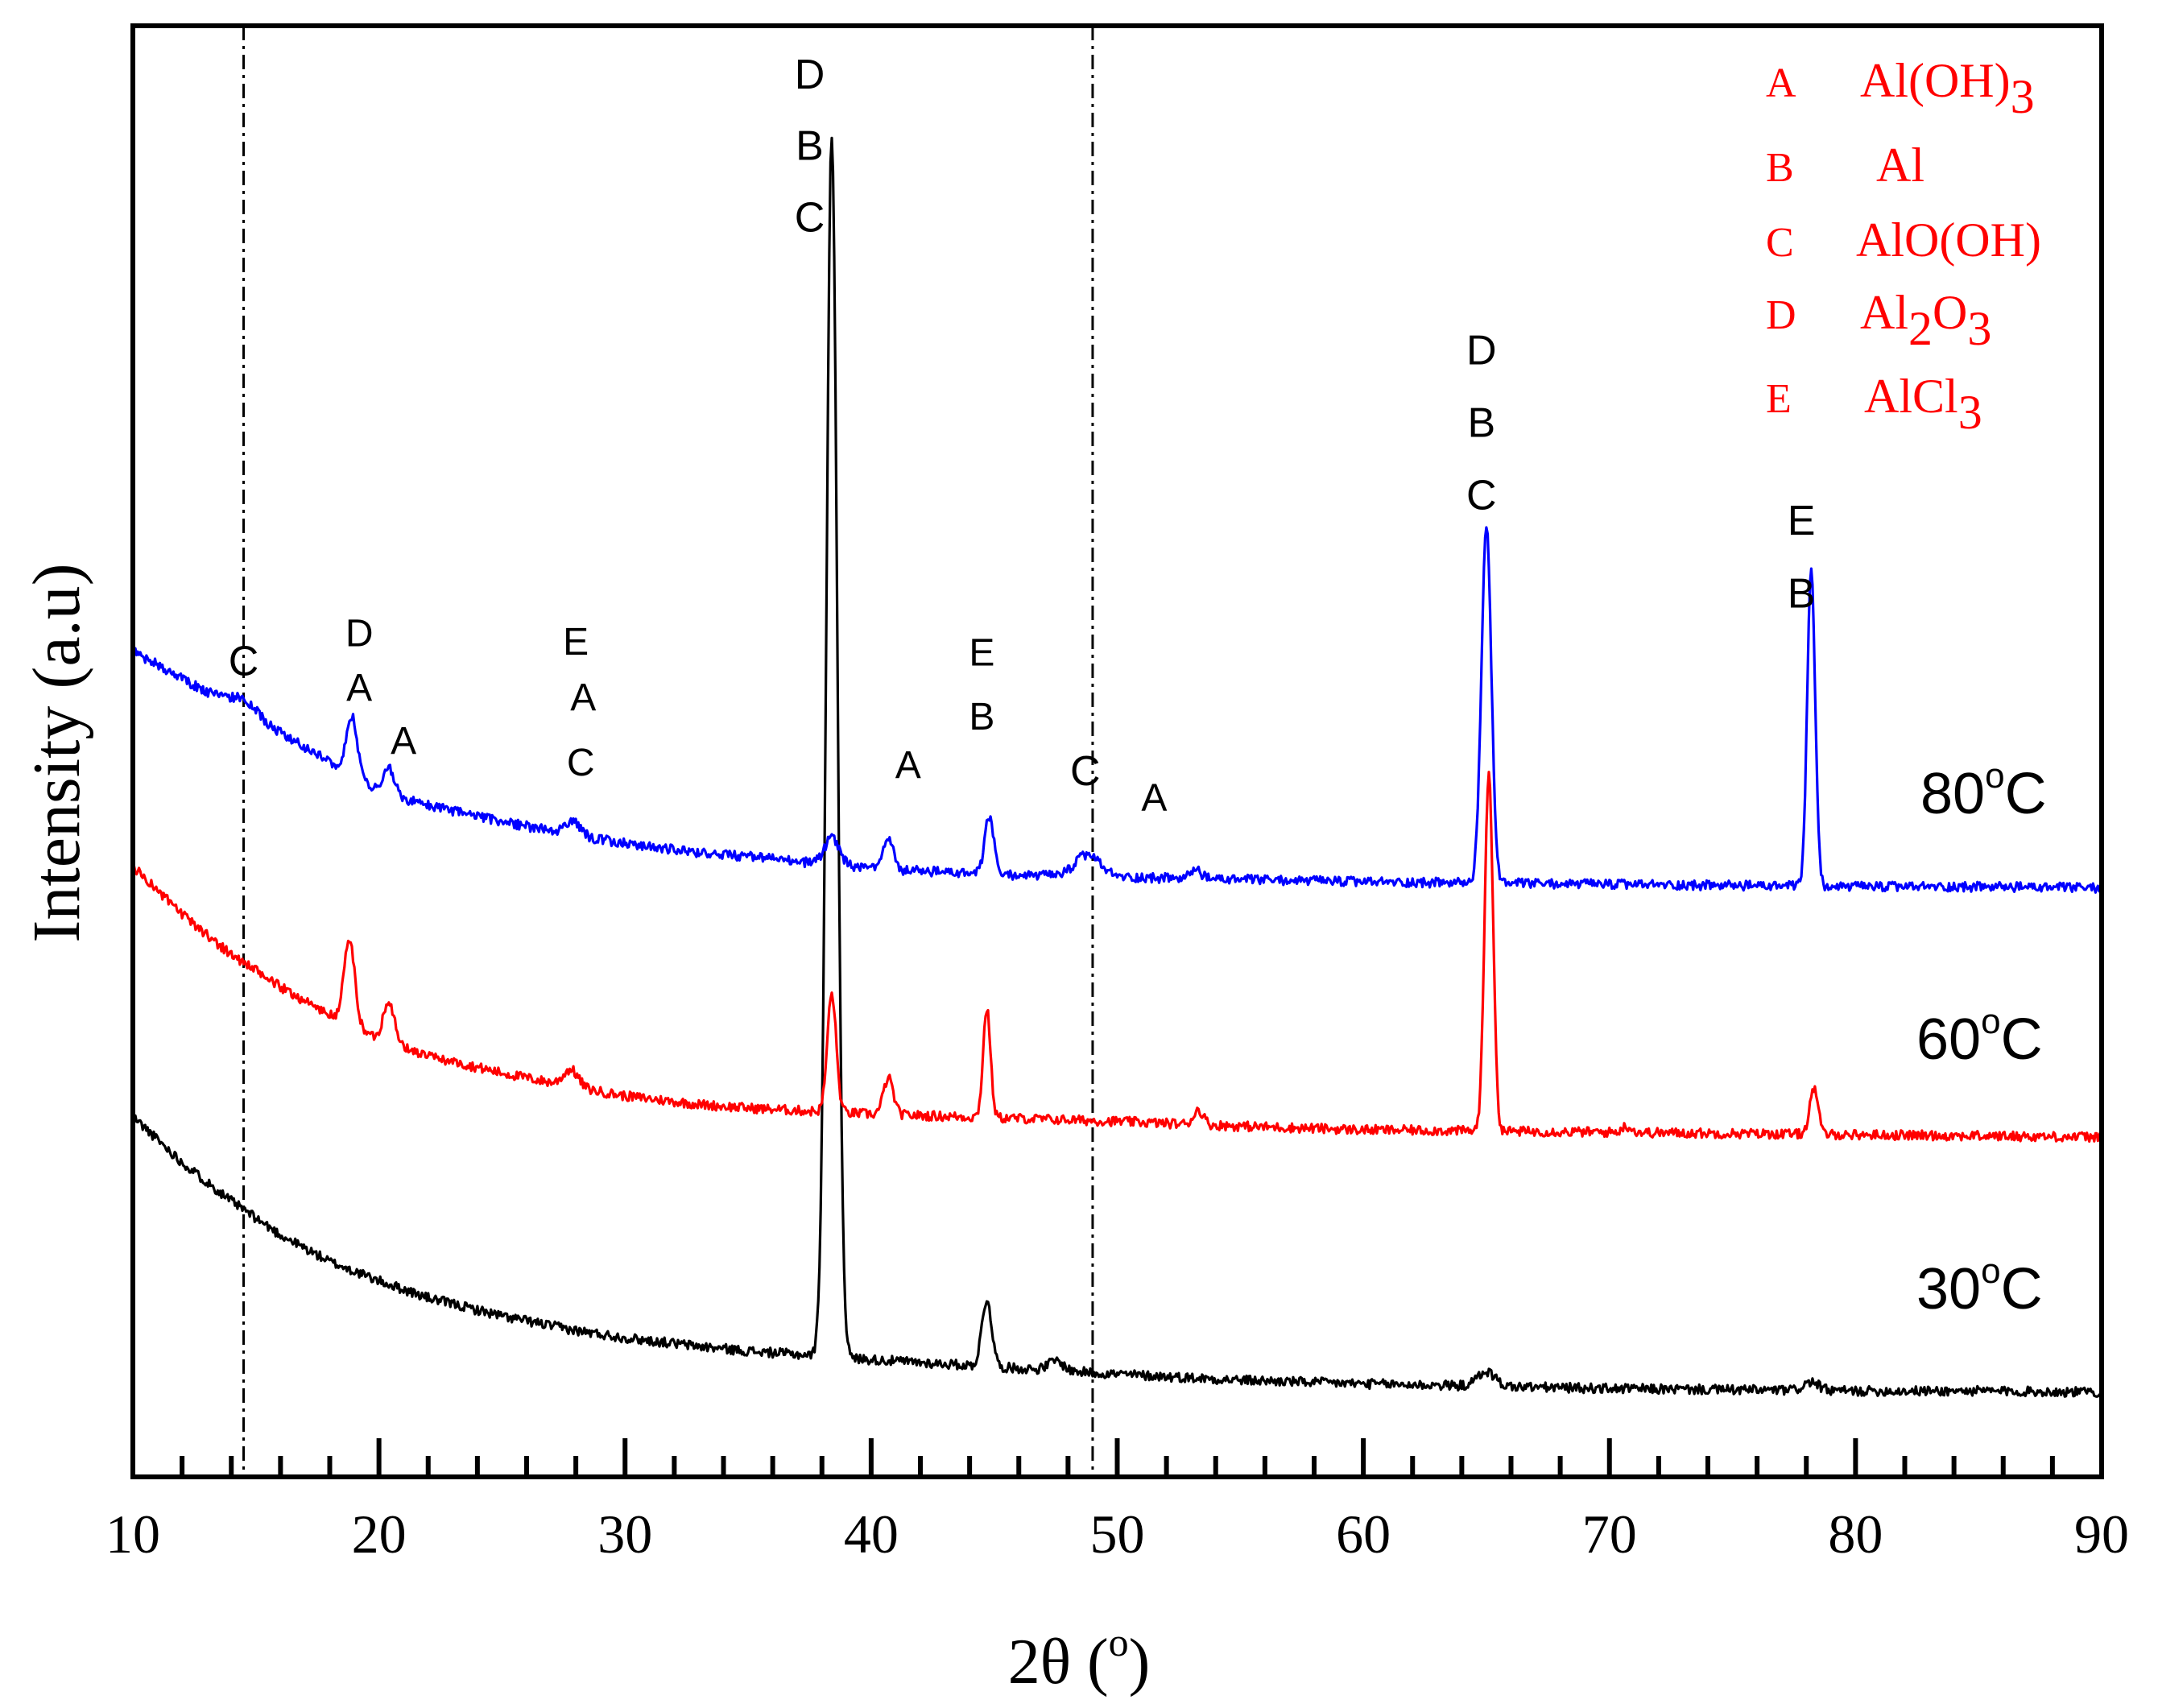  I want to click on series-label: 30oC, so click(1979, 1286).